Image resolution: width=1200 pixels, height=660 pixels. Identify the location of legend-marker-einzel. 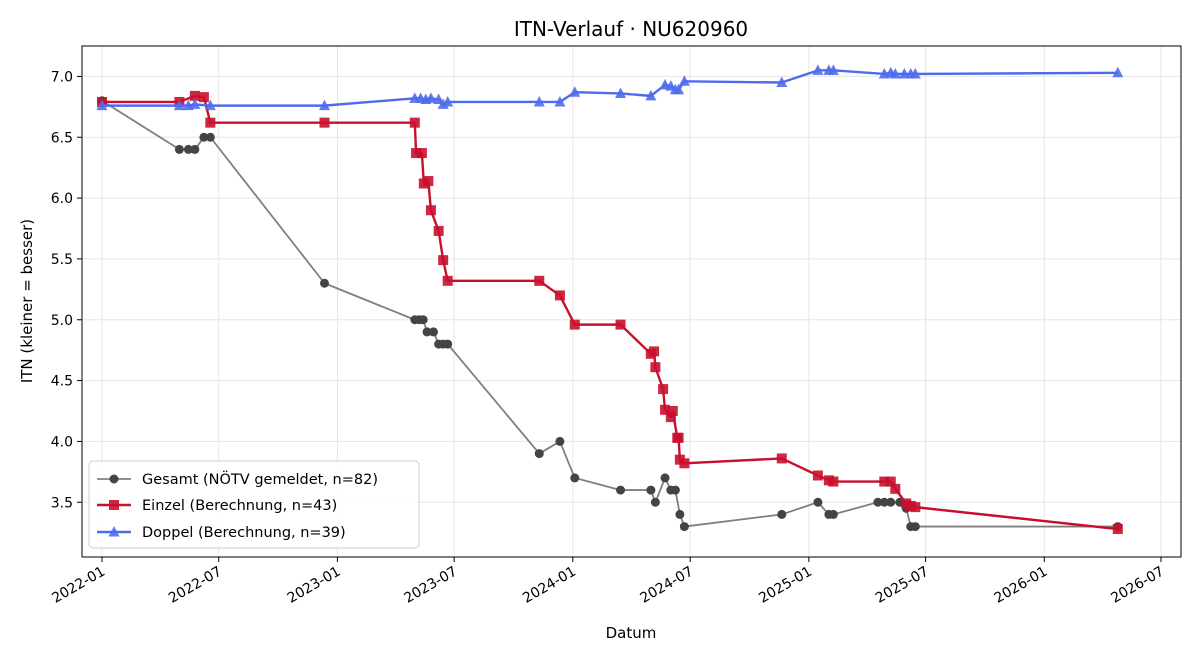
(114, 505).